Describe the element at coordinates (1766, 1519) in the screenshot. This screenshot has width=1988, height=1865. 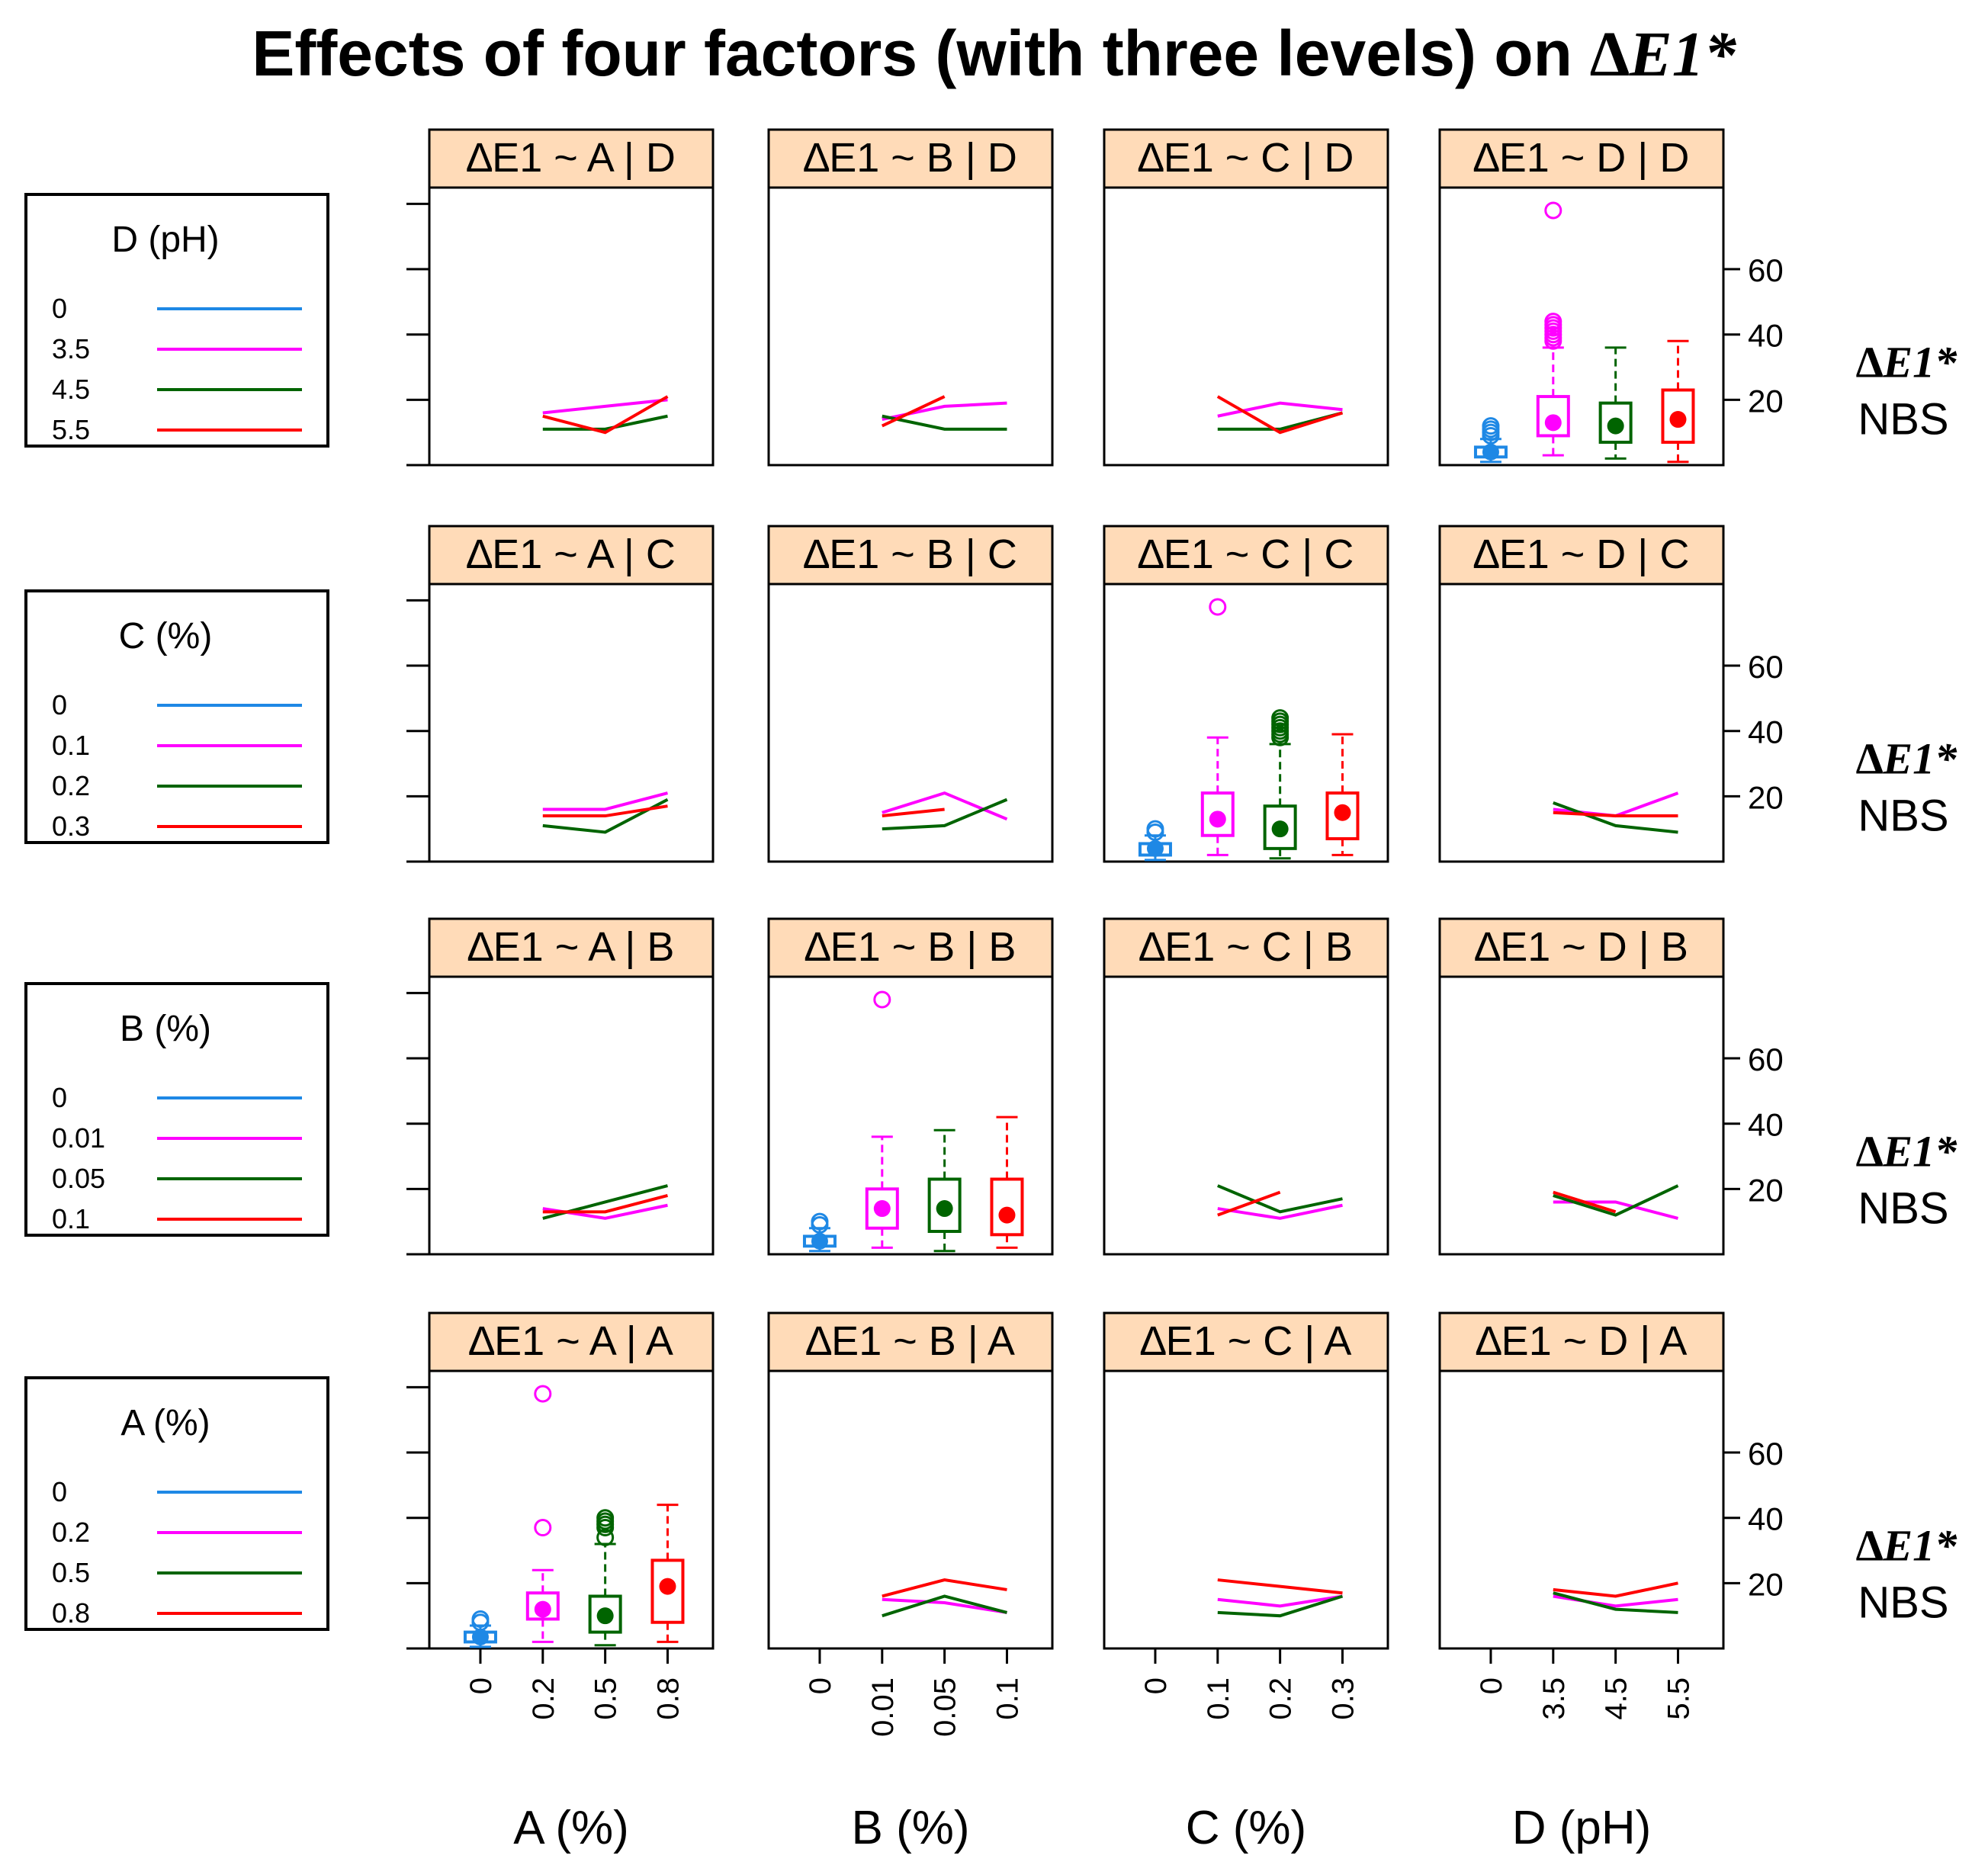
I see `right-axis-tick-label: 40` at that location.